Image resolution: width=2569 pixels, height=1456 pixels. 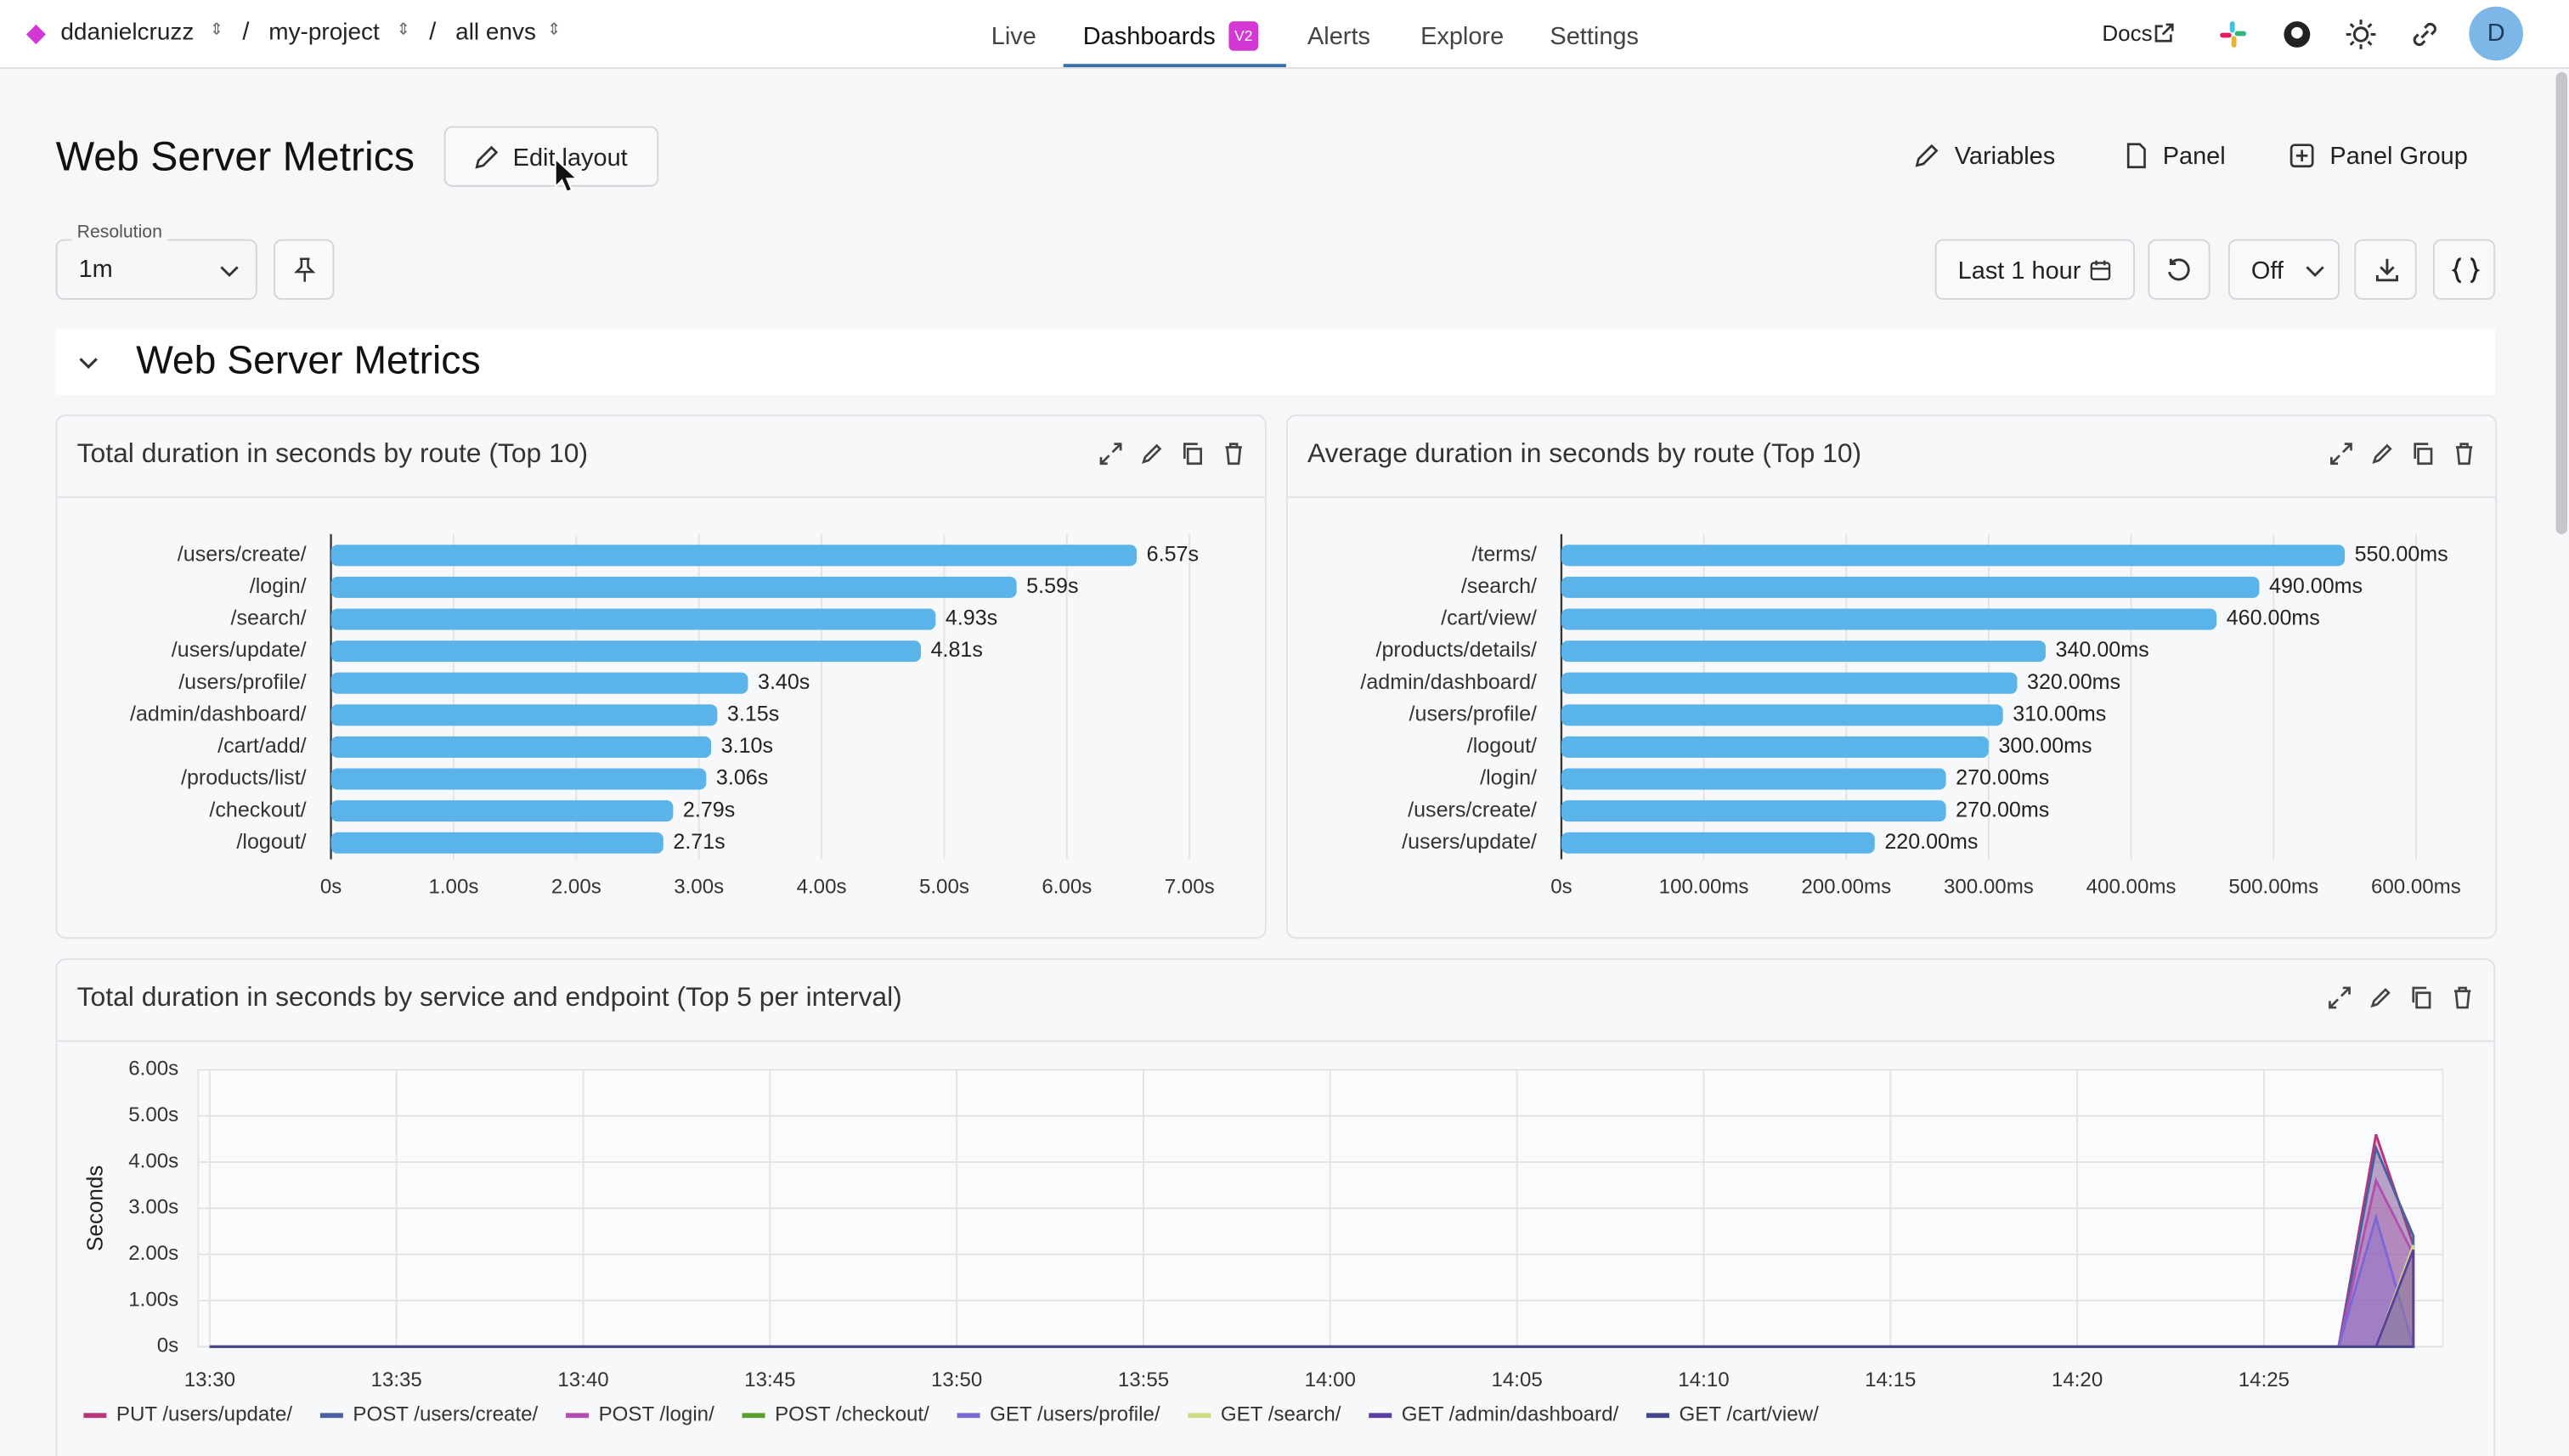 I want to click on panel-actions, so click(x=1163, y=459).